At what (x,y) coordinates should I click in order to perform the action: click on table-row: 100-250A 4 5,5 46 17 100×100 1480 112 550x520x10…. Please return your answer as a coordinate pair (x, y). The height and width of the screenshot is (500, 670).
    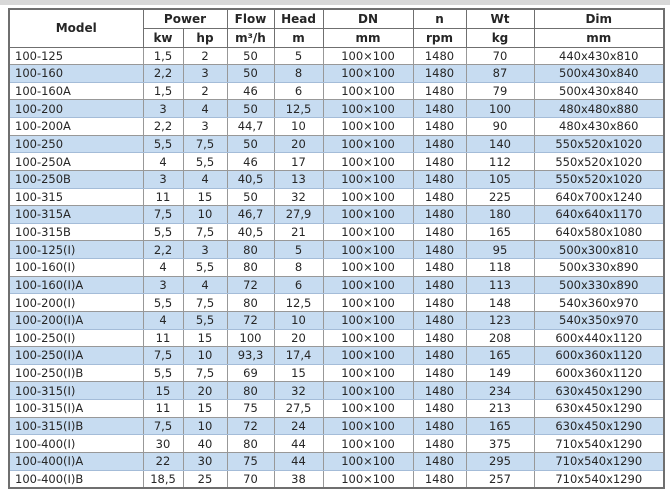
    Looking at the image, I should click on (336, 161).